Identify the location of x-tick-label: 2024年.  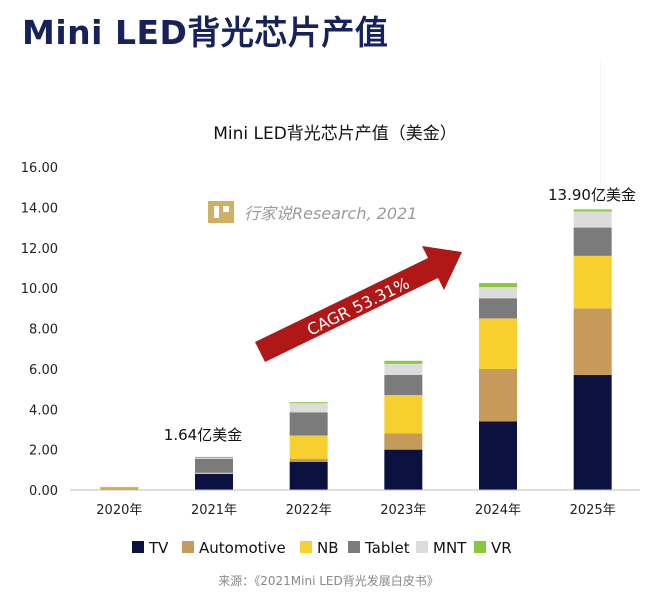
(498, 510).